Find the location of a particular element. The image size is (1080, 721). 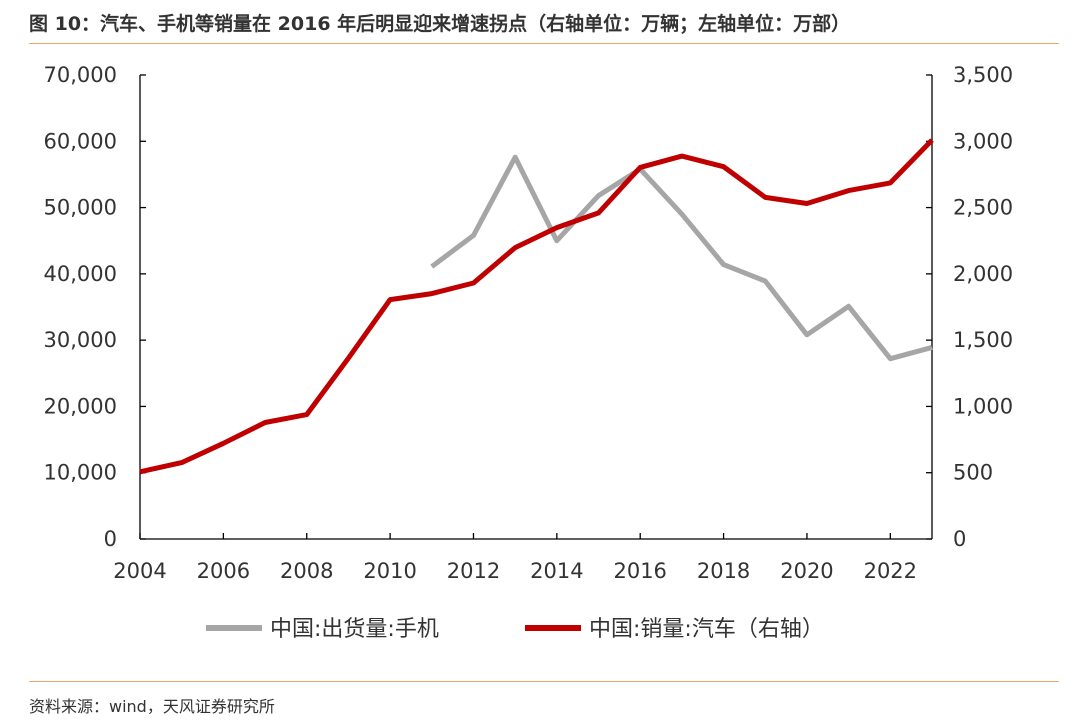

title-divider is located at coordinates (544, 43).